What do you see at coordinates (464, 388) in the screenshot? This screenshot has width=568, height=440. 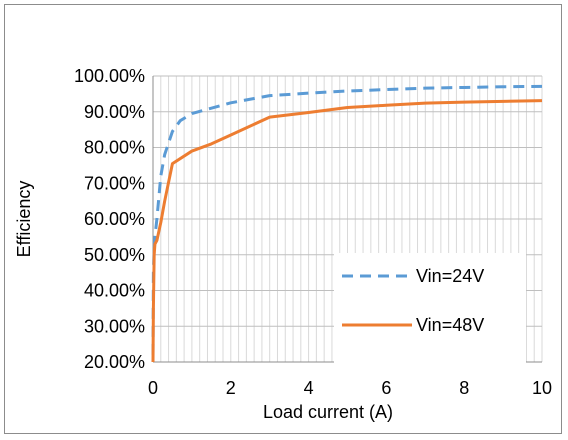 I see `x-tick-label: 8` at bounding box center [464, 388].